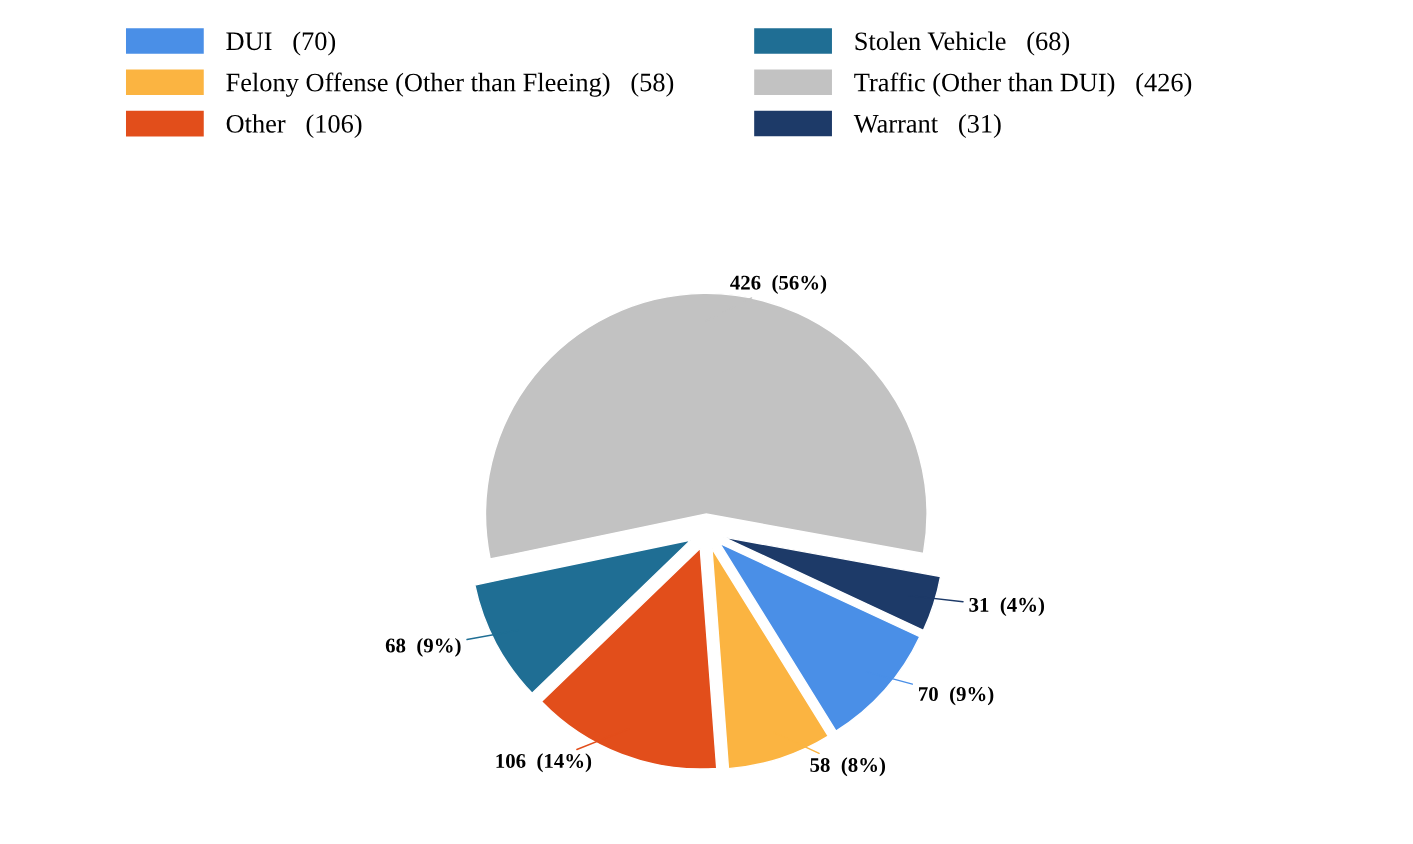 The height and width of the screenshot is (844, 1413). What do you see at coordinates (848, 767) in the screenshot?
I see `data-label: 58 (8%)` at bounding box center [848, 767].